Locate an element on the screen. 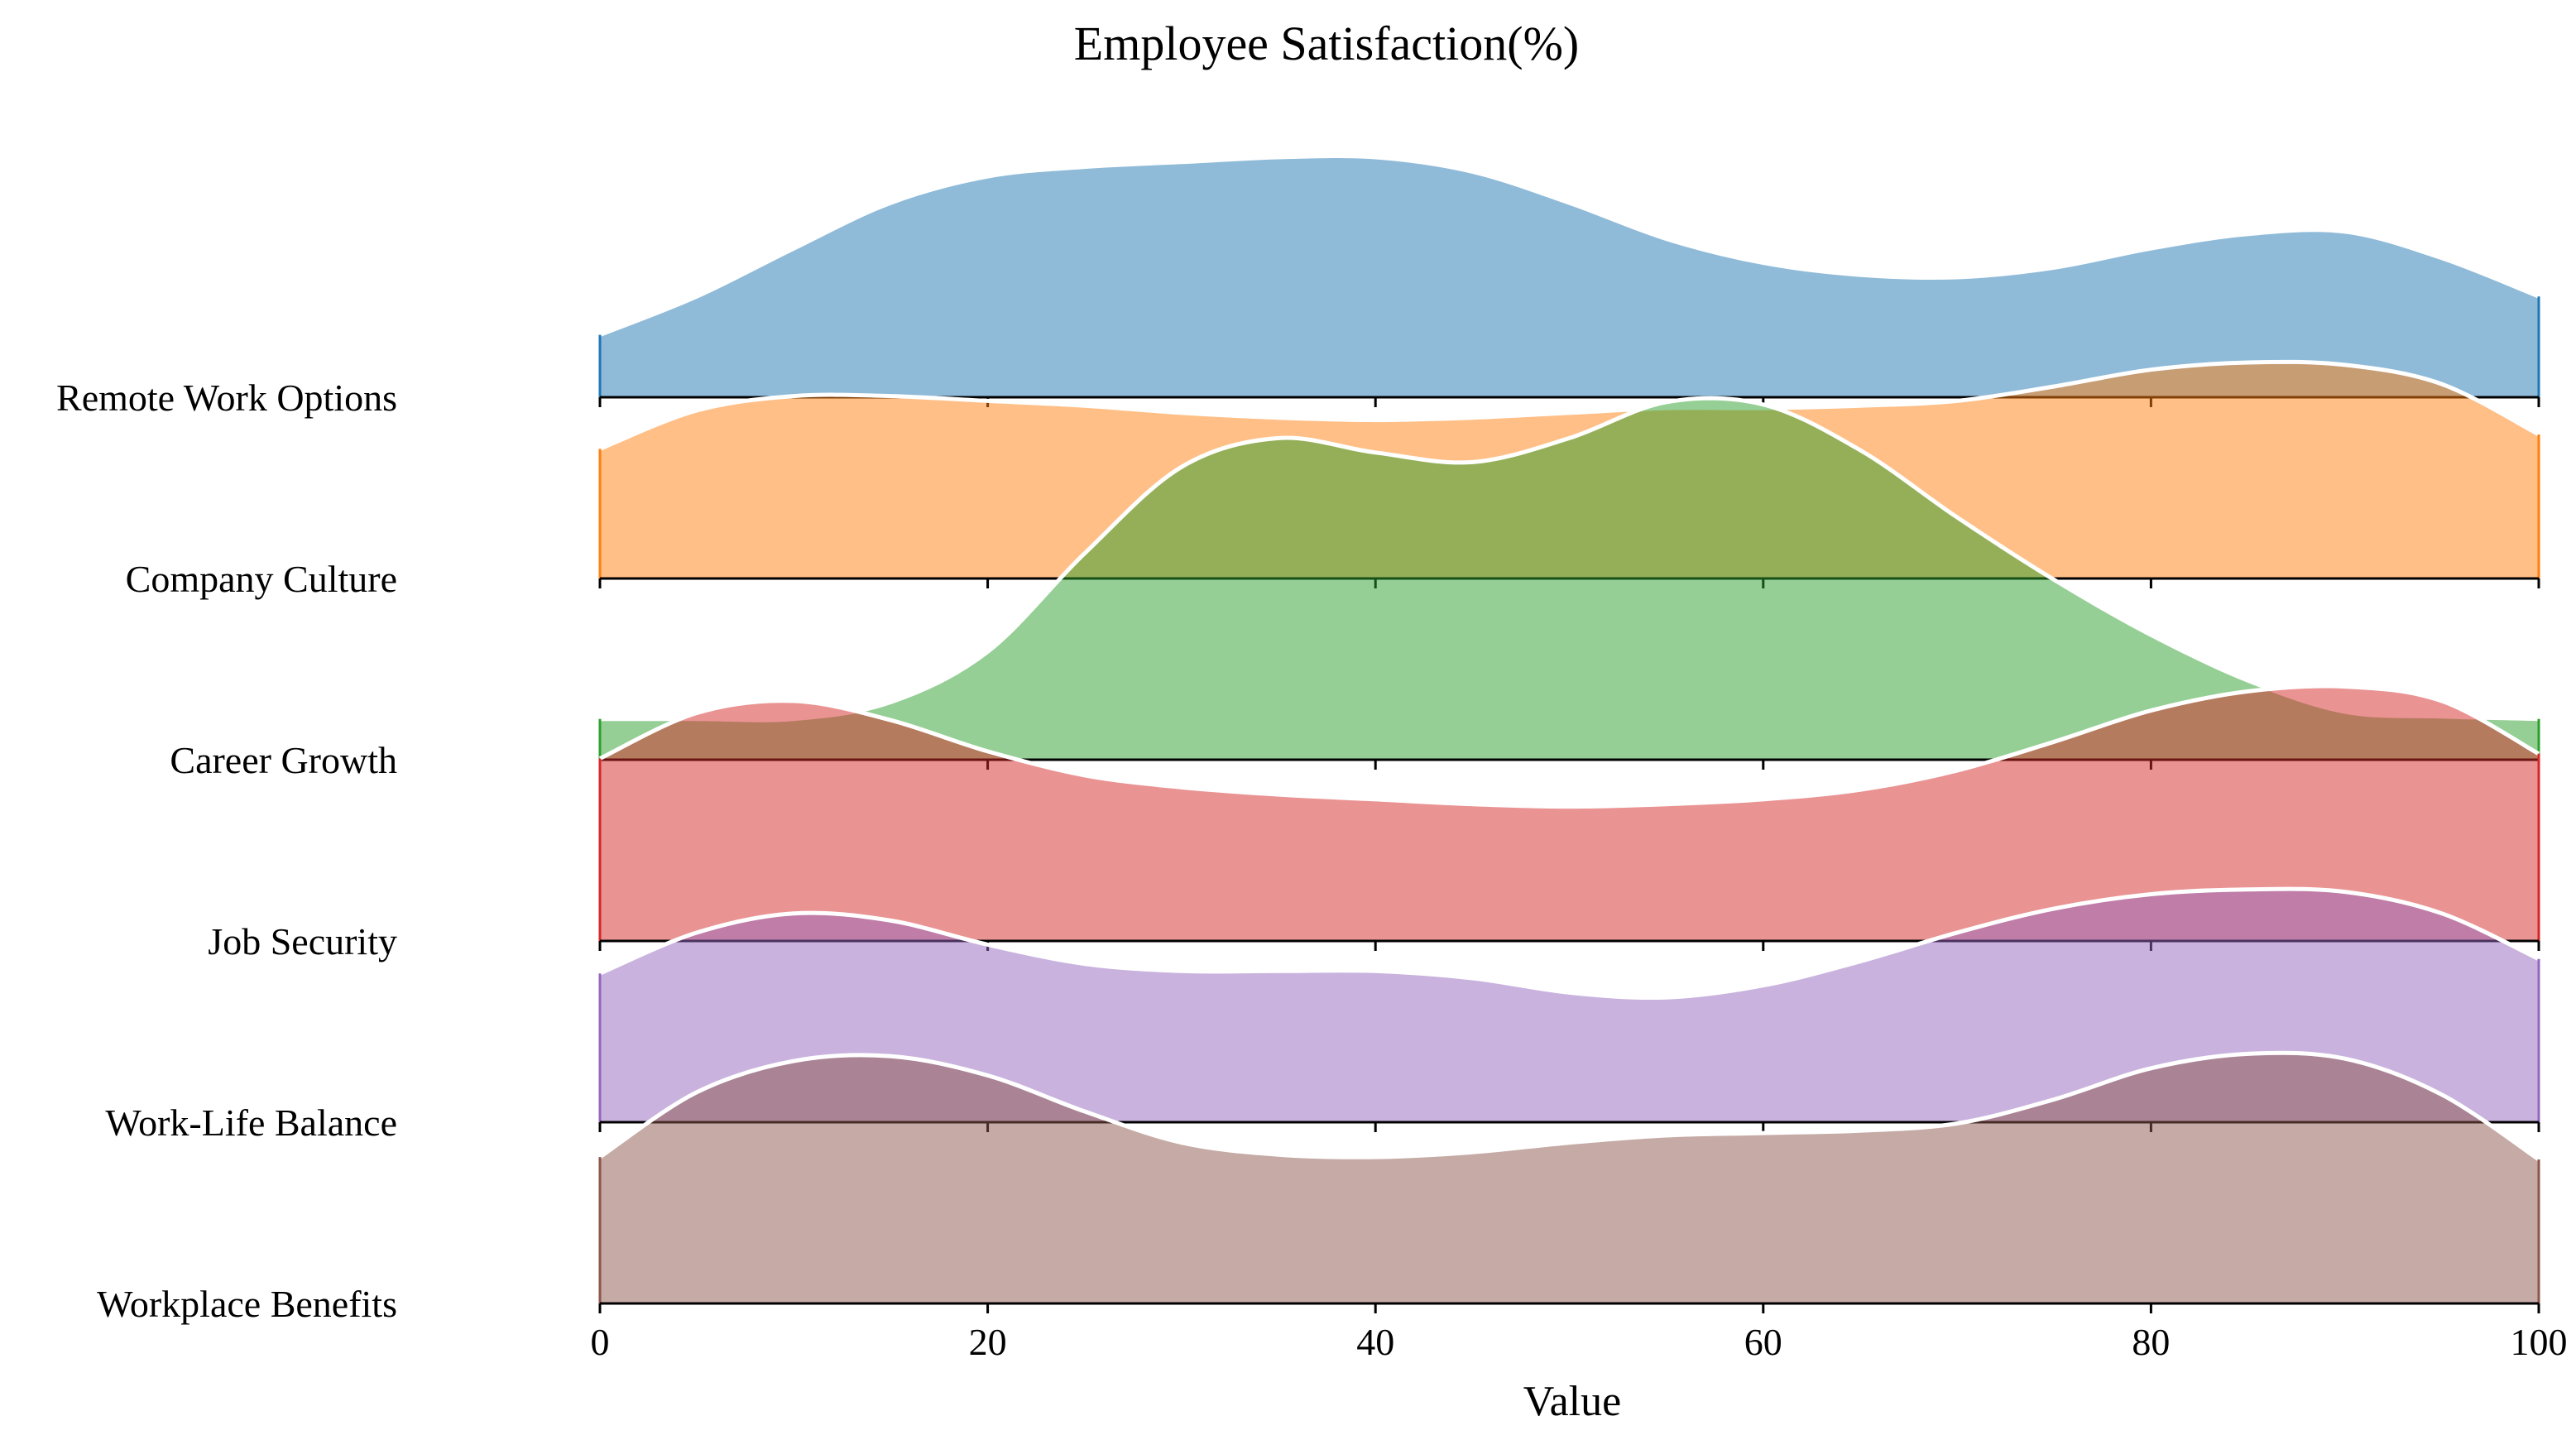 The image size is (2576, 1440). ridge-outline-remote-work-options is located at coordinates (1570, 245).